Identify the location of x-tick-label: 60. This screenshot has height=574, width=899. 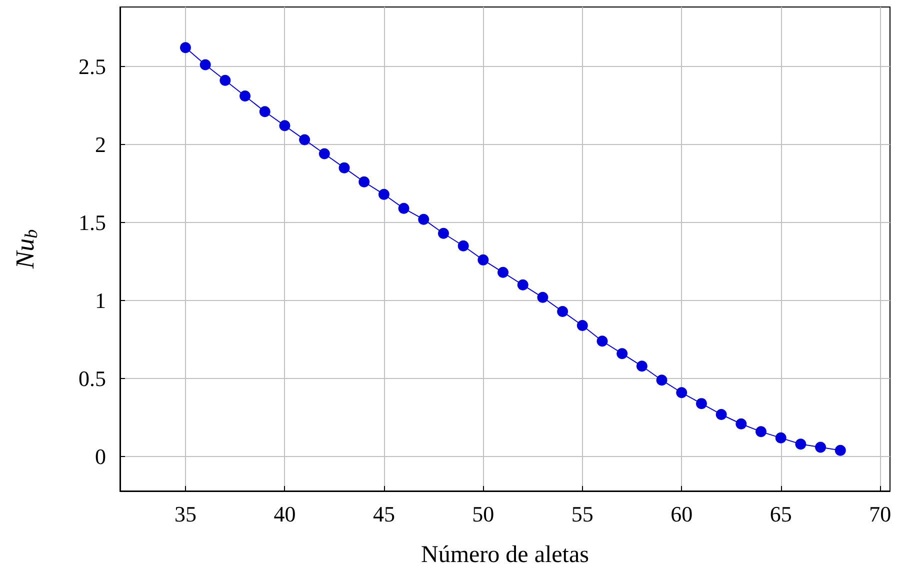
(681, 514).